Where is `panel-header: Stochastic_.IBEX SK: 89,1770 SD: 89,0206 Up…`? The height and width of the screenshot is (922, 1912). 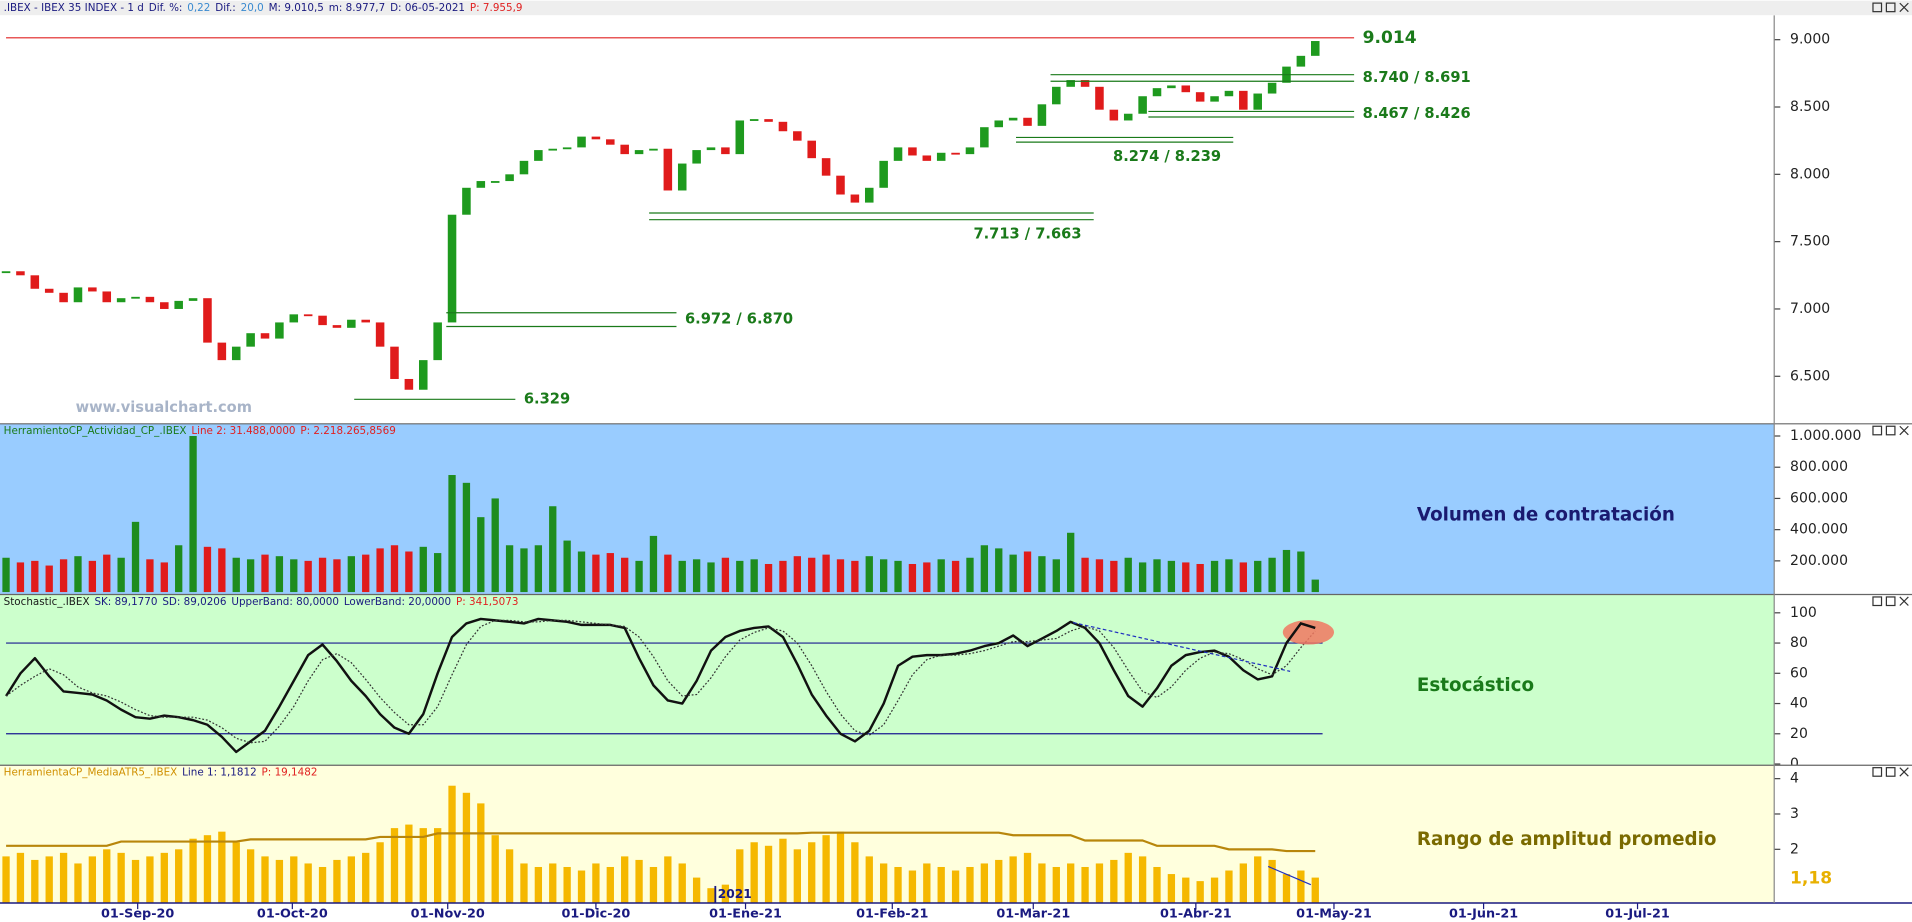 panel-header: Stochastic_.IBEX SK: 89,1770 SD: 89,0206 Up… is located at coordinates (261, 602).